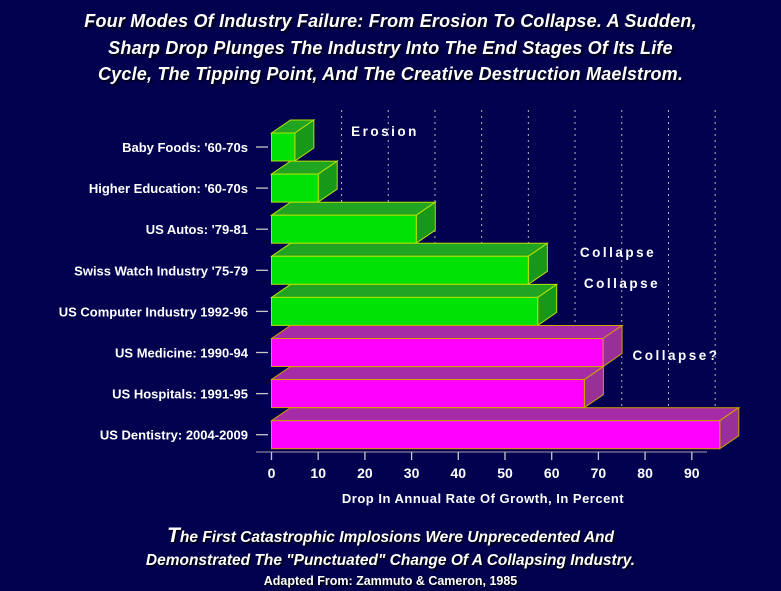  I want to click on annotation: Collapse?, so click(675, 355).